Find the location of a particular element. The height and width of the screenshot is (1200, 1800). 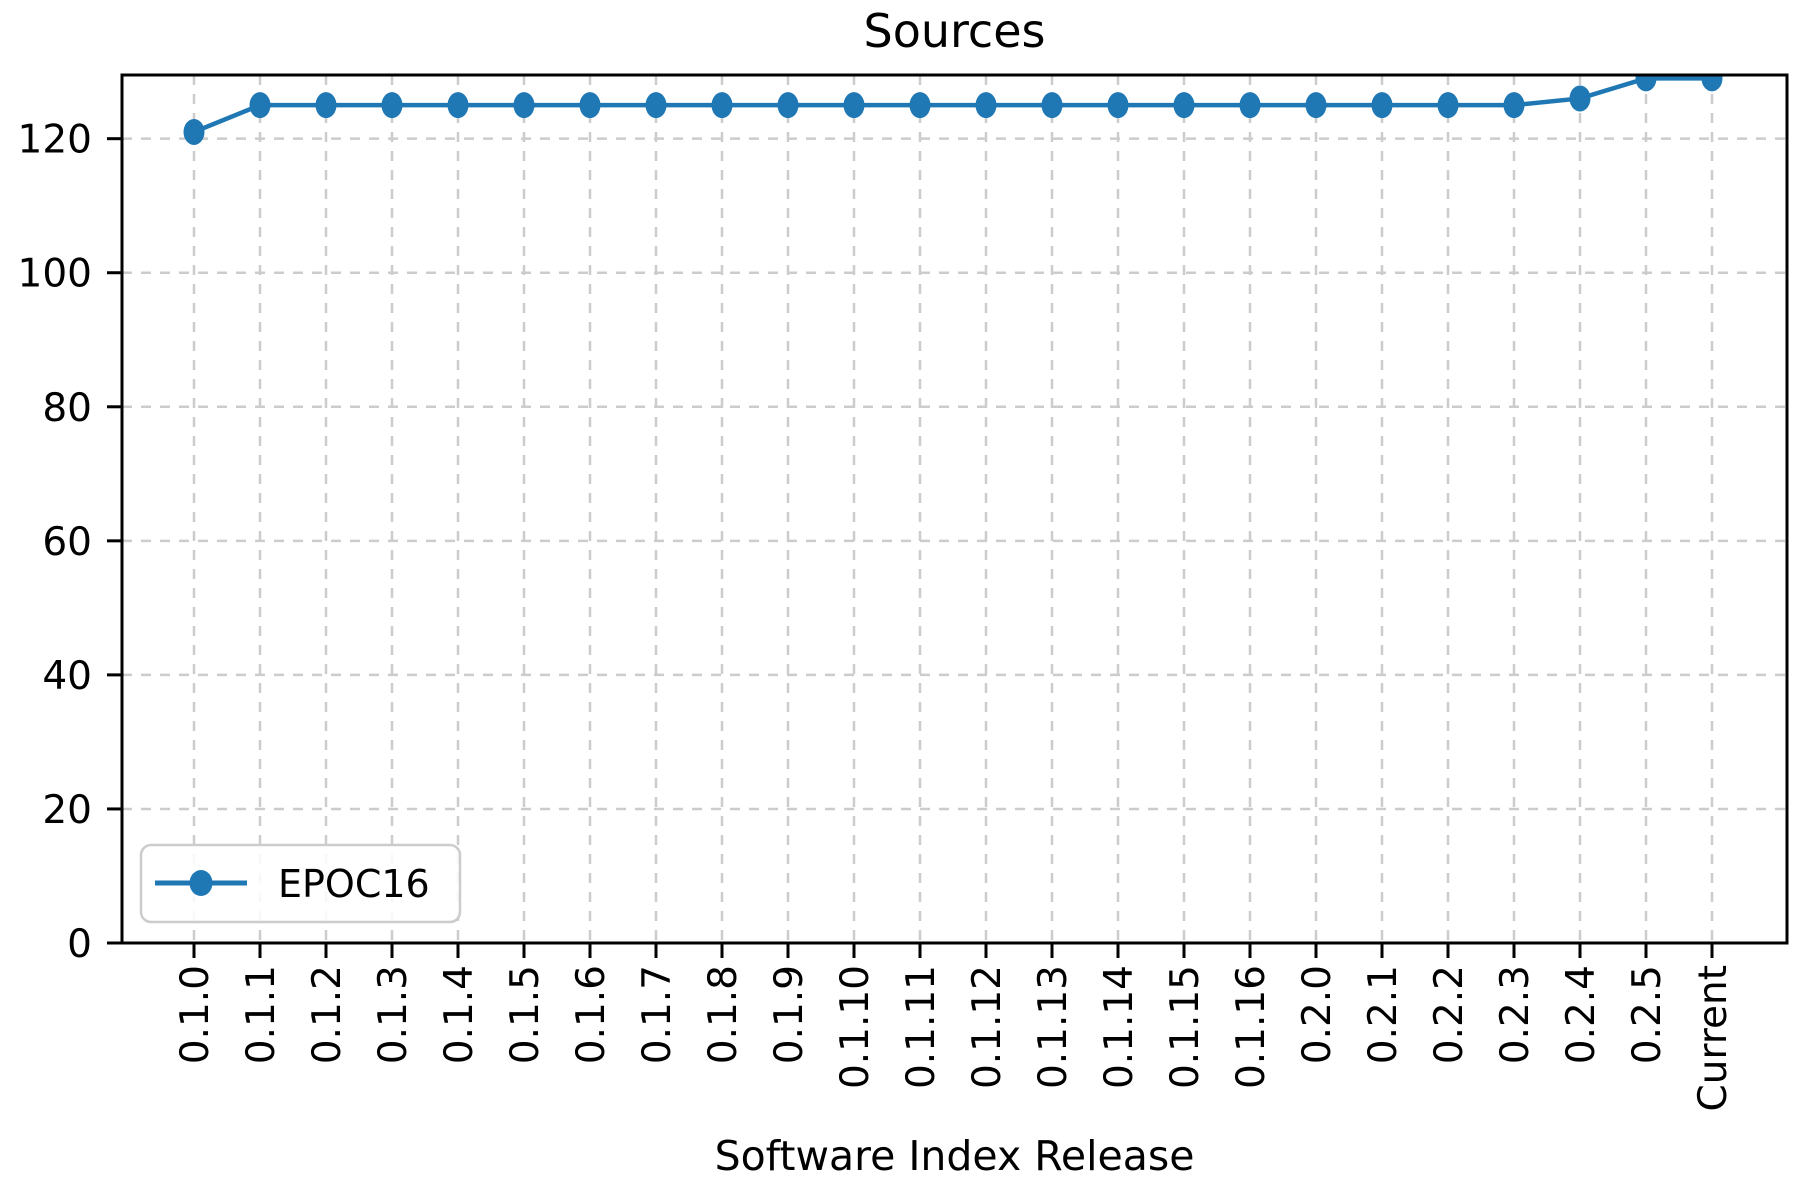

data-point-0.1.7 is located at coordinates (656, 105).